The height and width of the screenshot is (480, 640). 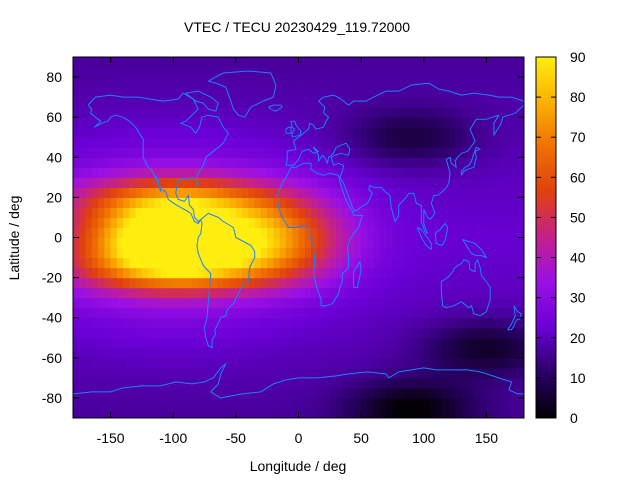 I want to click on coast-baffin, so click(x=202, y=101).